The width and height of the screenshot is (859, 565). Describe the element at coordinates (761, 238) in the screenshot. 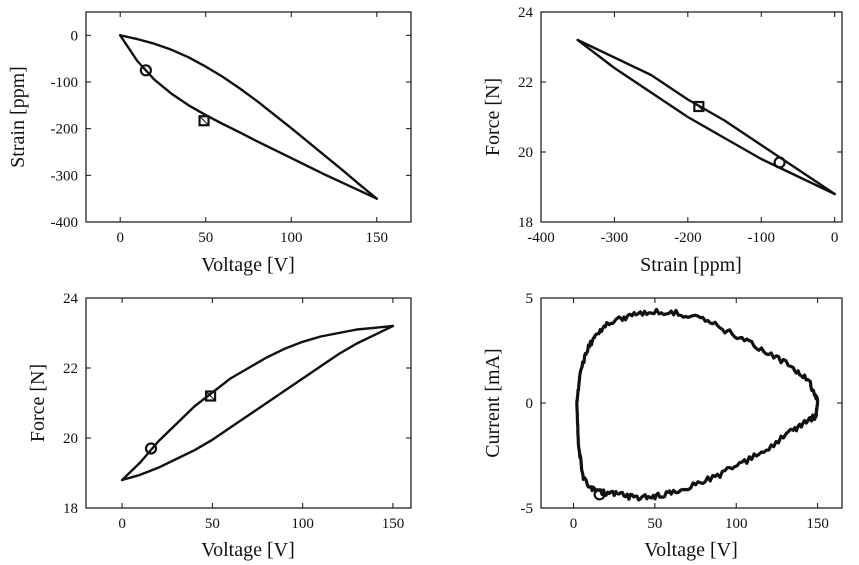

I see `x-tick-label: -100` at that location.